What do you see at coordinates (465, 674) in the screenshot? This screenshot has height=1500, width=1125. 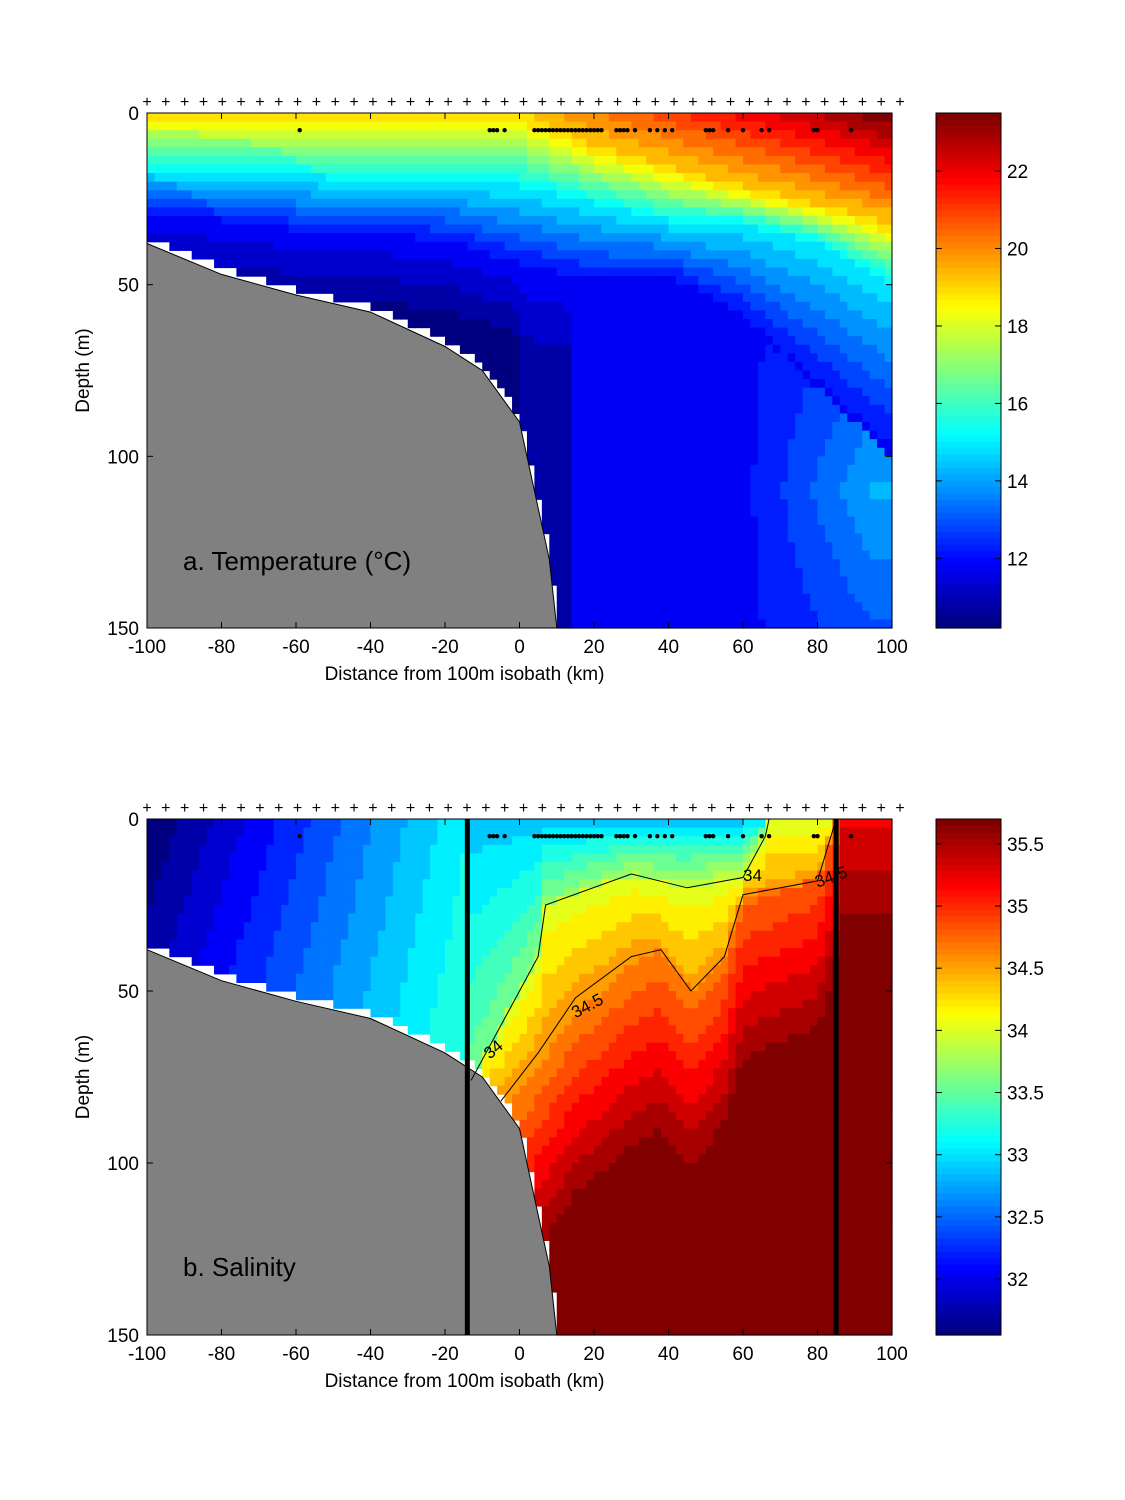 I see `x-axis-label: Distance from 100m isobath (km)` at bounding box center [465, 674].